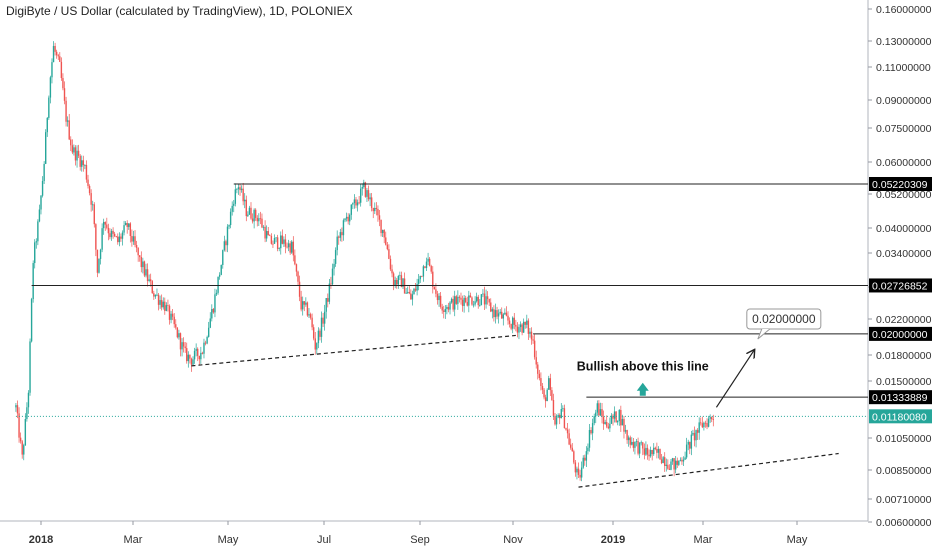 This screenshot has height=550, width=932. I want to click on price-level-label: 0.02000000, so click(900, 335).